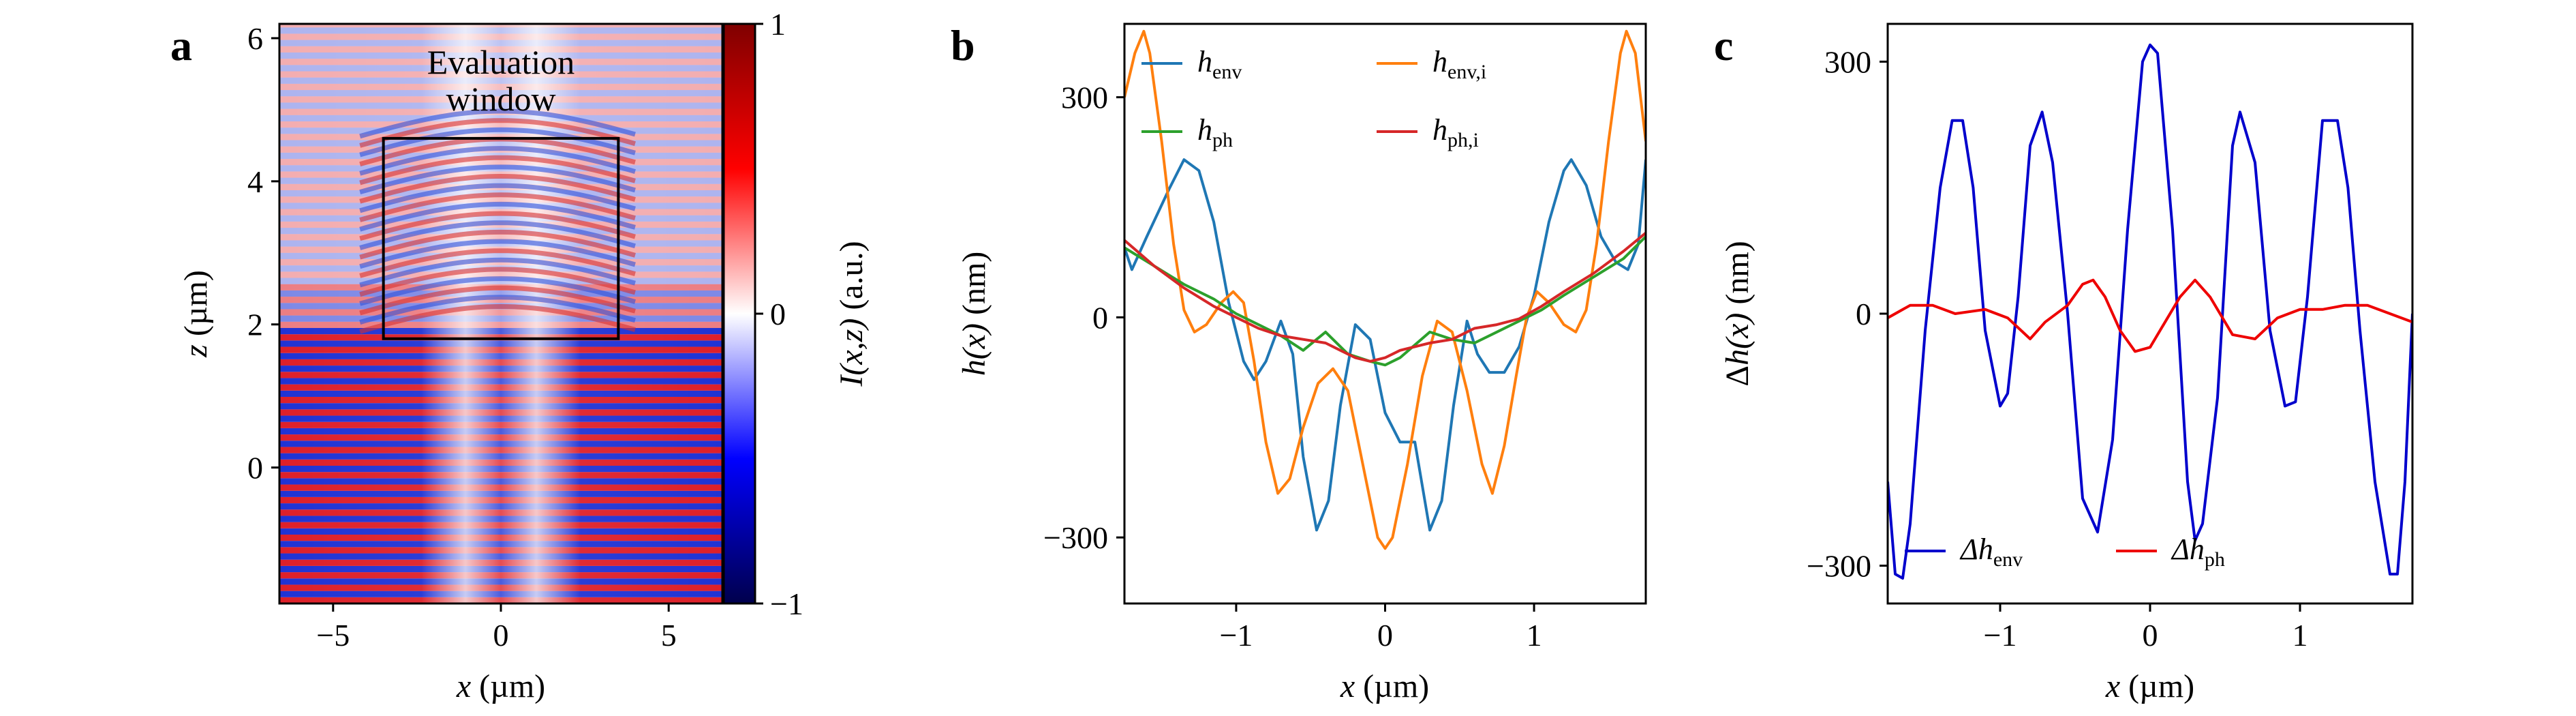 The height and width of the screenshot is (716, 2576). What do you see at coordinates (851, 380) in the screenshot?
I see `colorbar-label-i: I` at bounding box center [851, 380].